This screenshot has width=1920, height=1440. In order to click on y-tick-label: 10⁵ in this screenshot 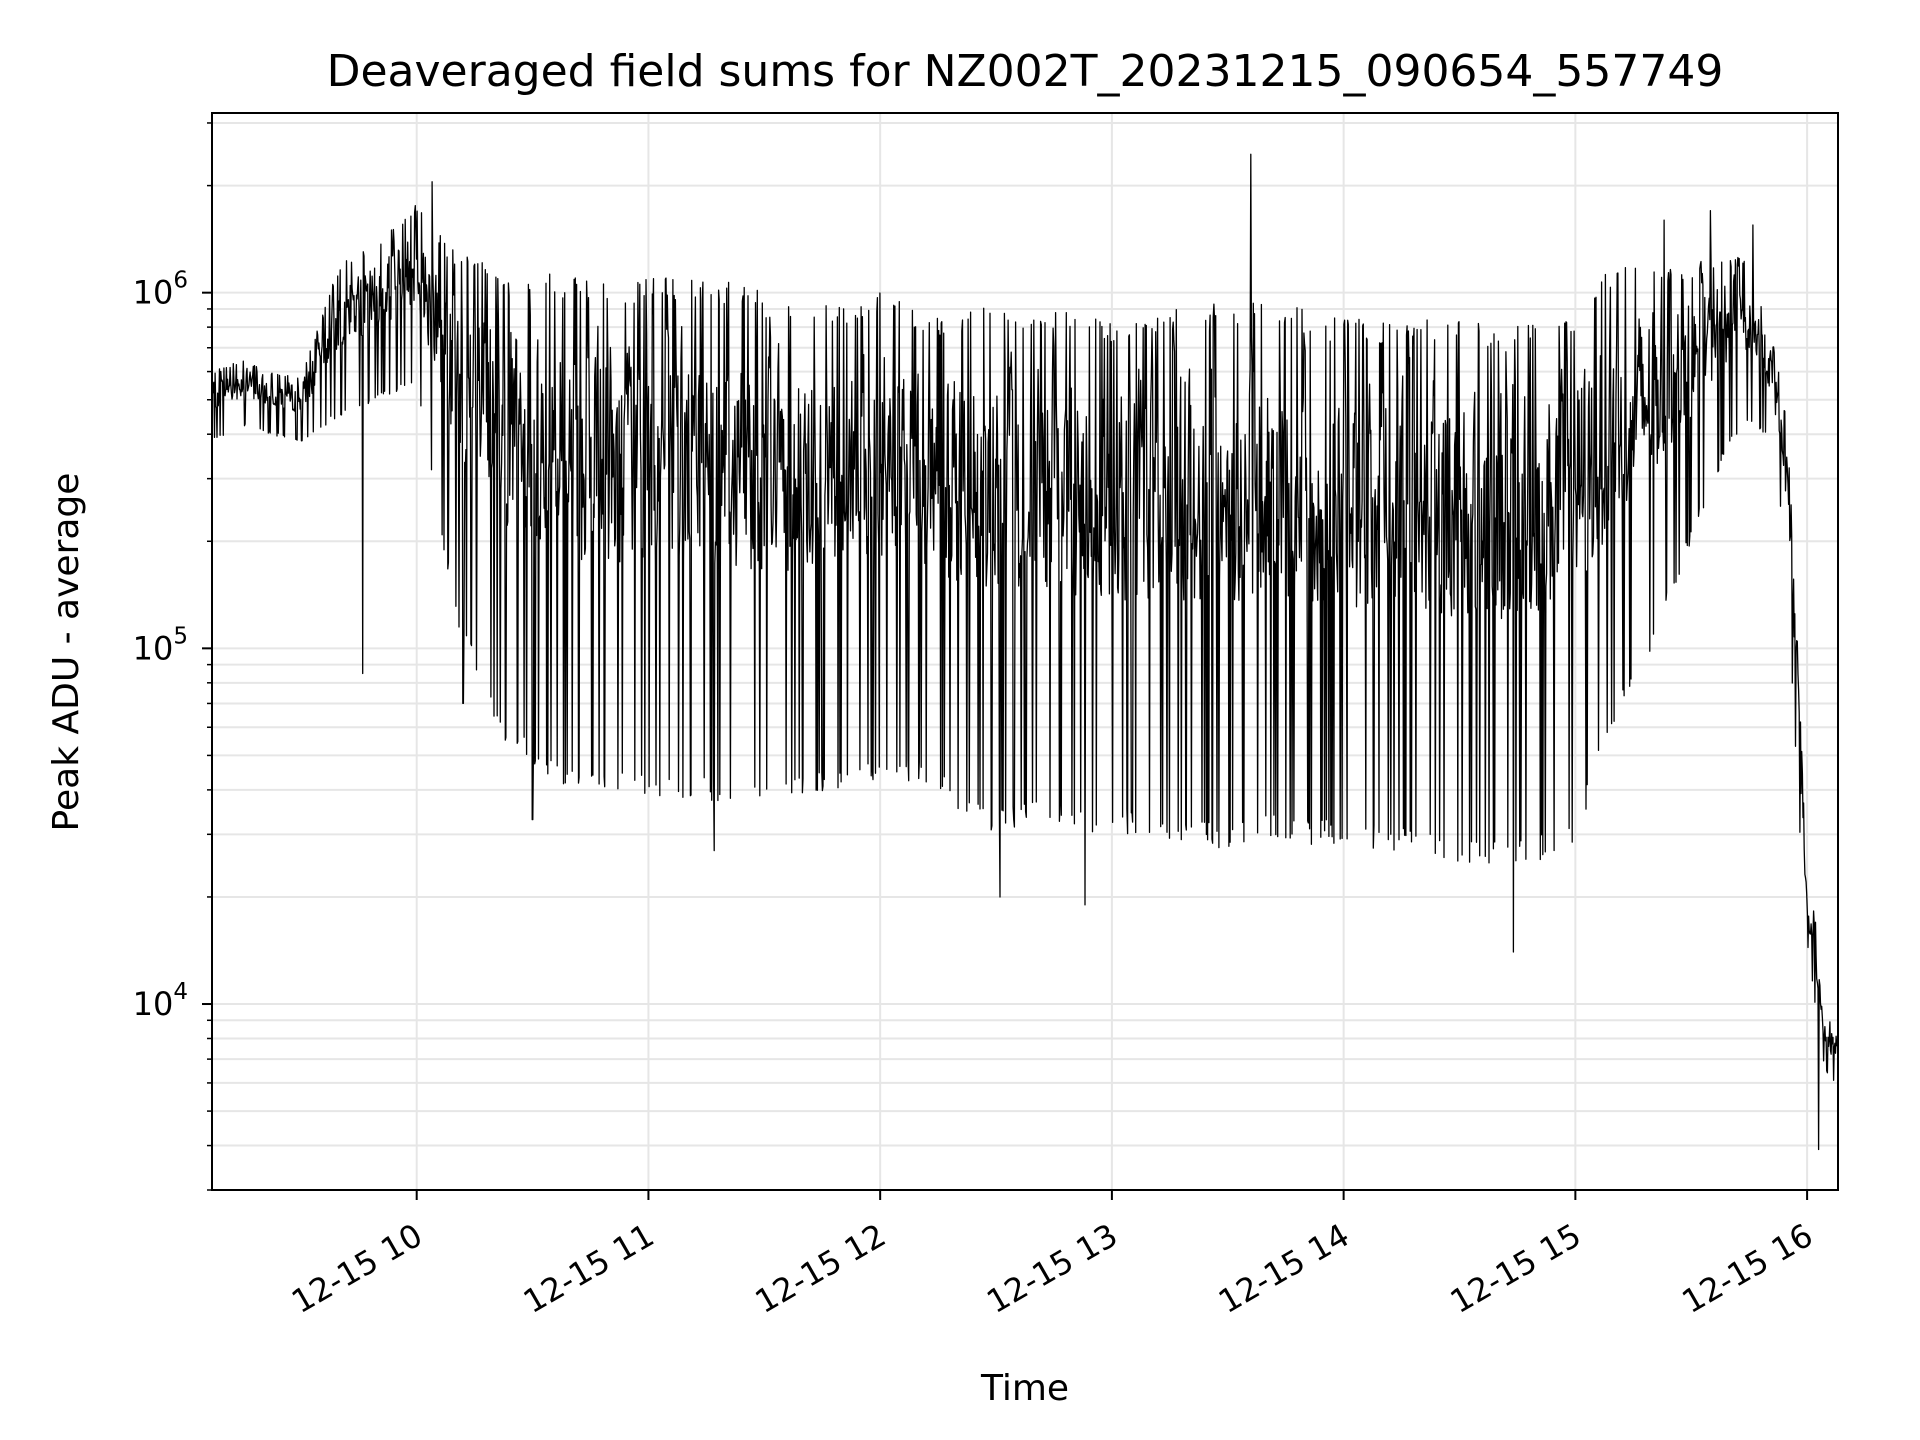, I will do `click(160, 645)`.